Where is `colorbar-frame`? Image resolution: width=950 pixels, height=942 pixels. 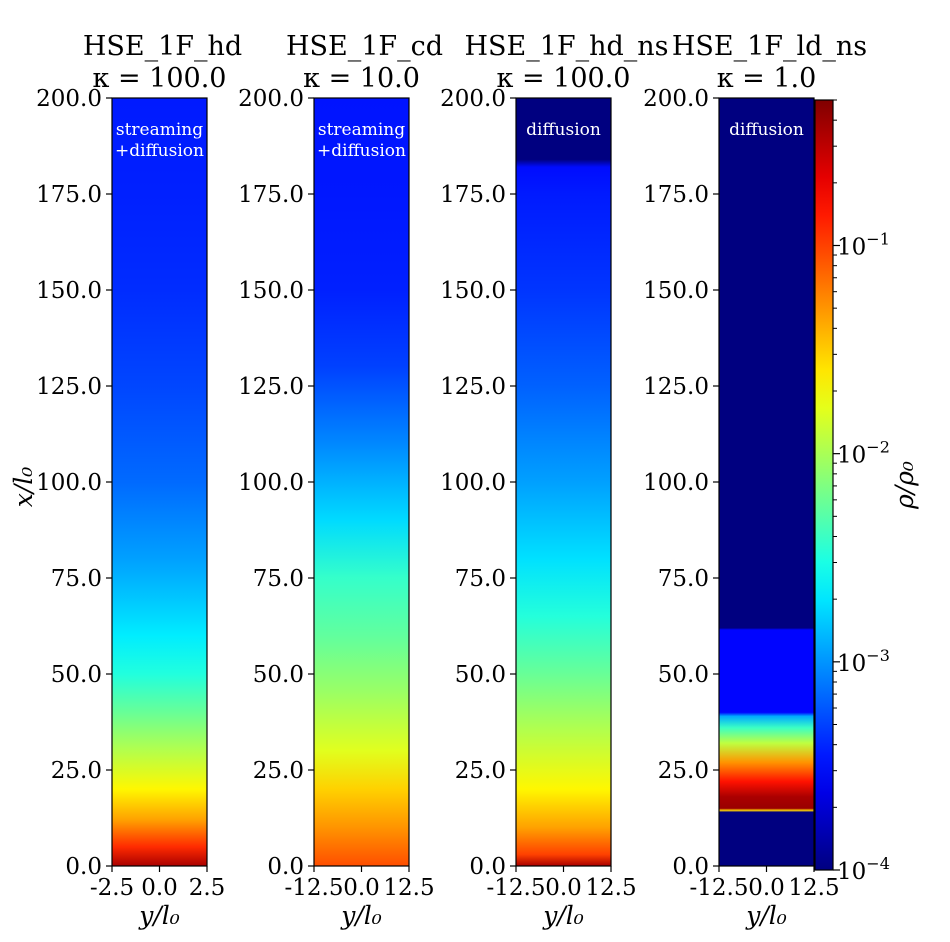 colorbar-frame is located at coordinates (824, 485).